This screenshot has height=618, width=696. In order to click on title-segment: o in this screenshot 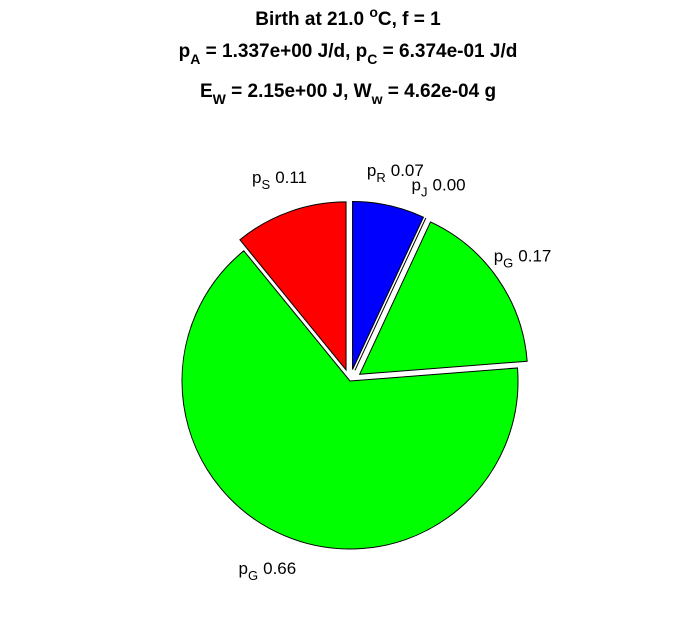, I will do `click(373, 12)`.